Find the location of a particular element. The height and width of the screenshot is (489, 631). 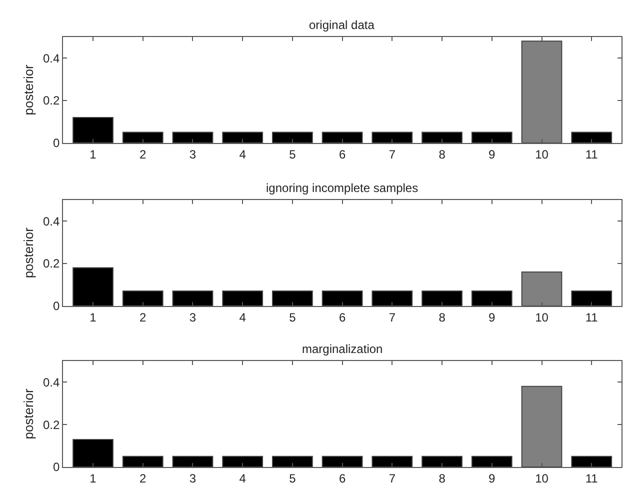

chart-title: ignoring incomplete samples is located at coordinates (342, 188).